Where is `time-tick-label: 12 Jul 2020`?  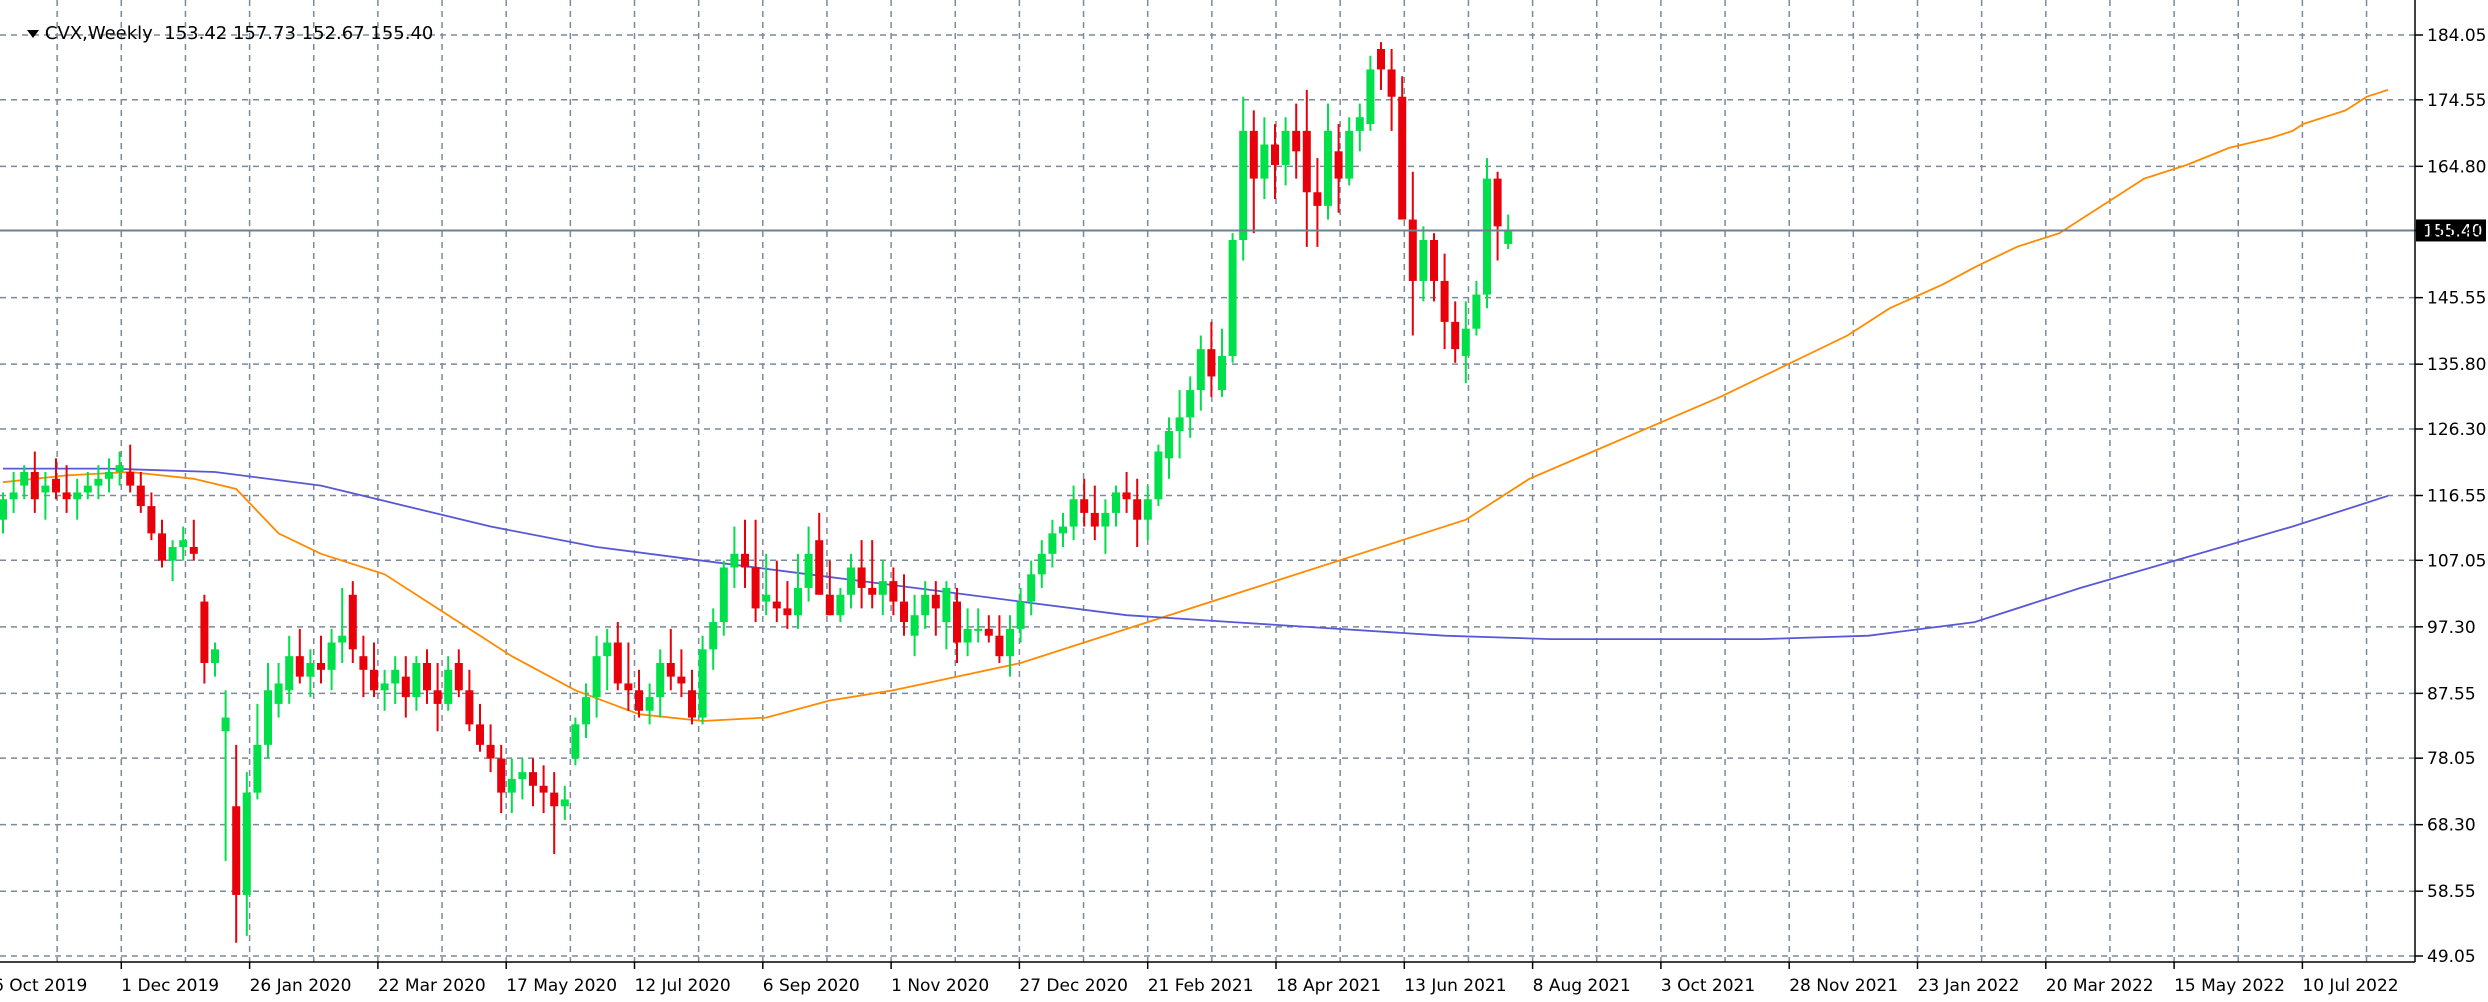
time-tick-label: 12 Jul 2020 is located at coordinates (683, 986).